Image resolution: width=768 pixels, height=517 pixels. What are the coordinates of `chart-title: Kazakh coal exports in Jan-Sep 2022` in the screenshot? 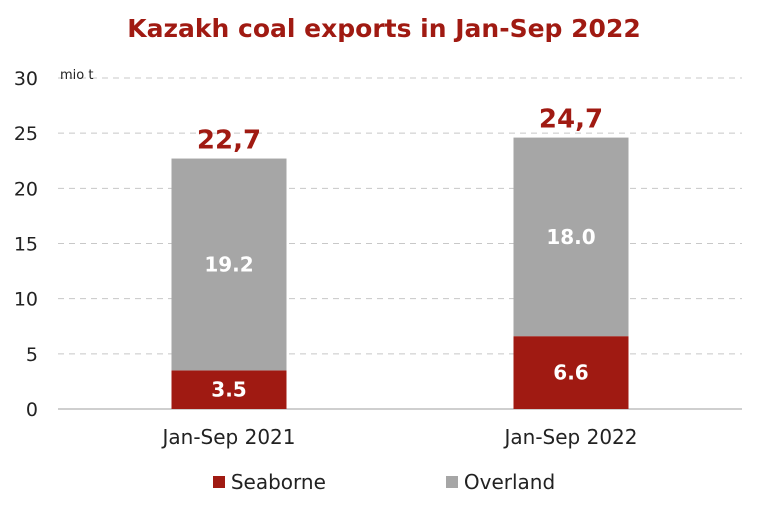 It's located at (384, 28).